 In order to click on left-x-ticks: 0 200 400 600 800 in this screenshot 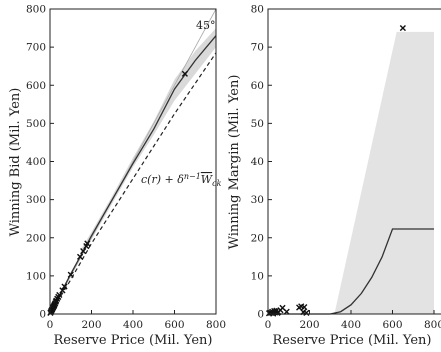, I will do `click(136, 320)`.